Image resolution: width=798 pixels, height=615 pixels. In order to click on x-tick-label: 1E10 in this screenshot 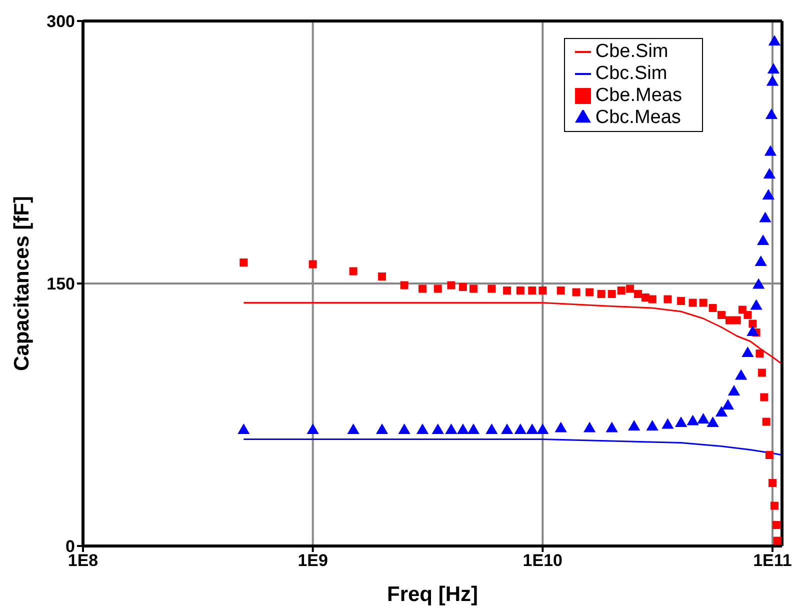, I will do `click(542, 560)`.